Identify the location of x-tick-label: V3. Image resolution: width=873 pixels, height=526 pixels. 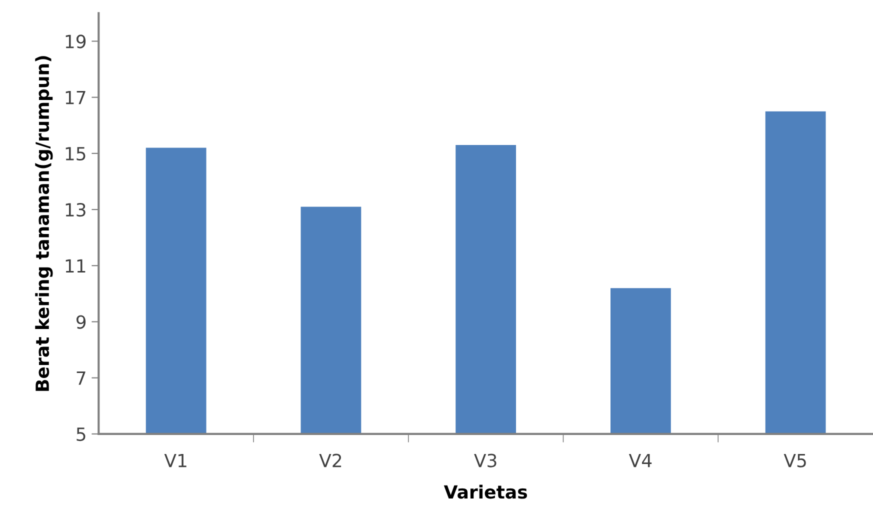
(485, 461).